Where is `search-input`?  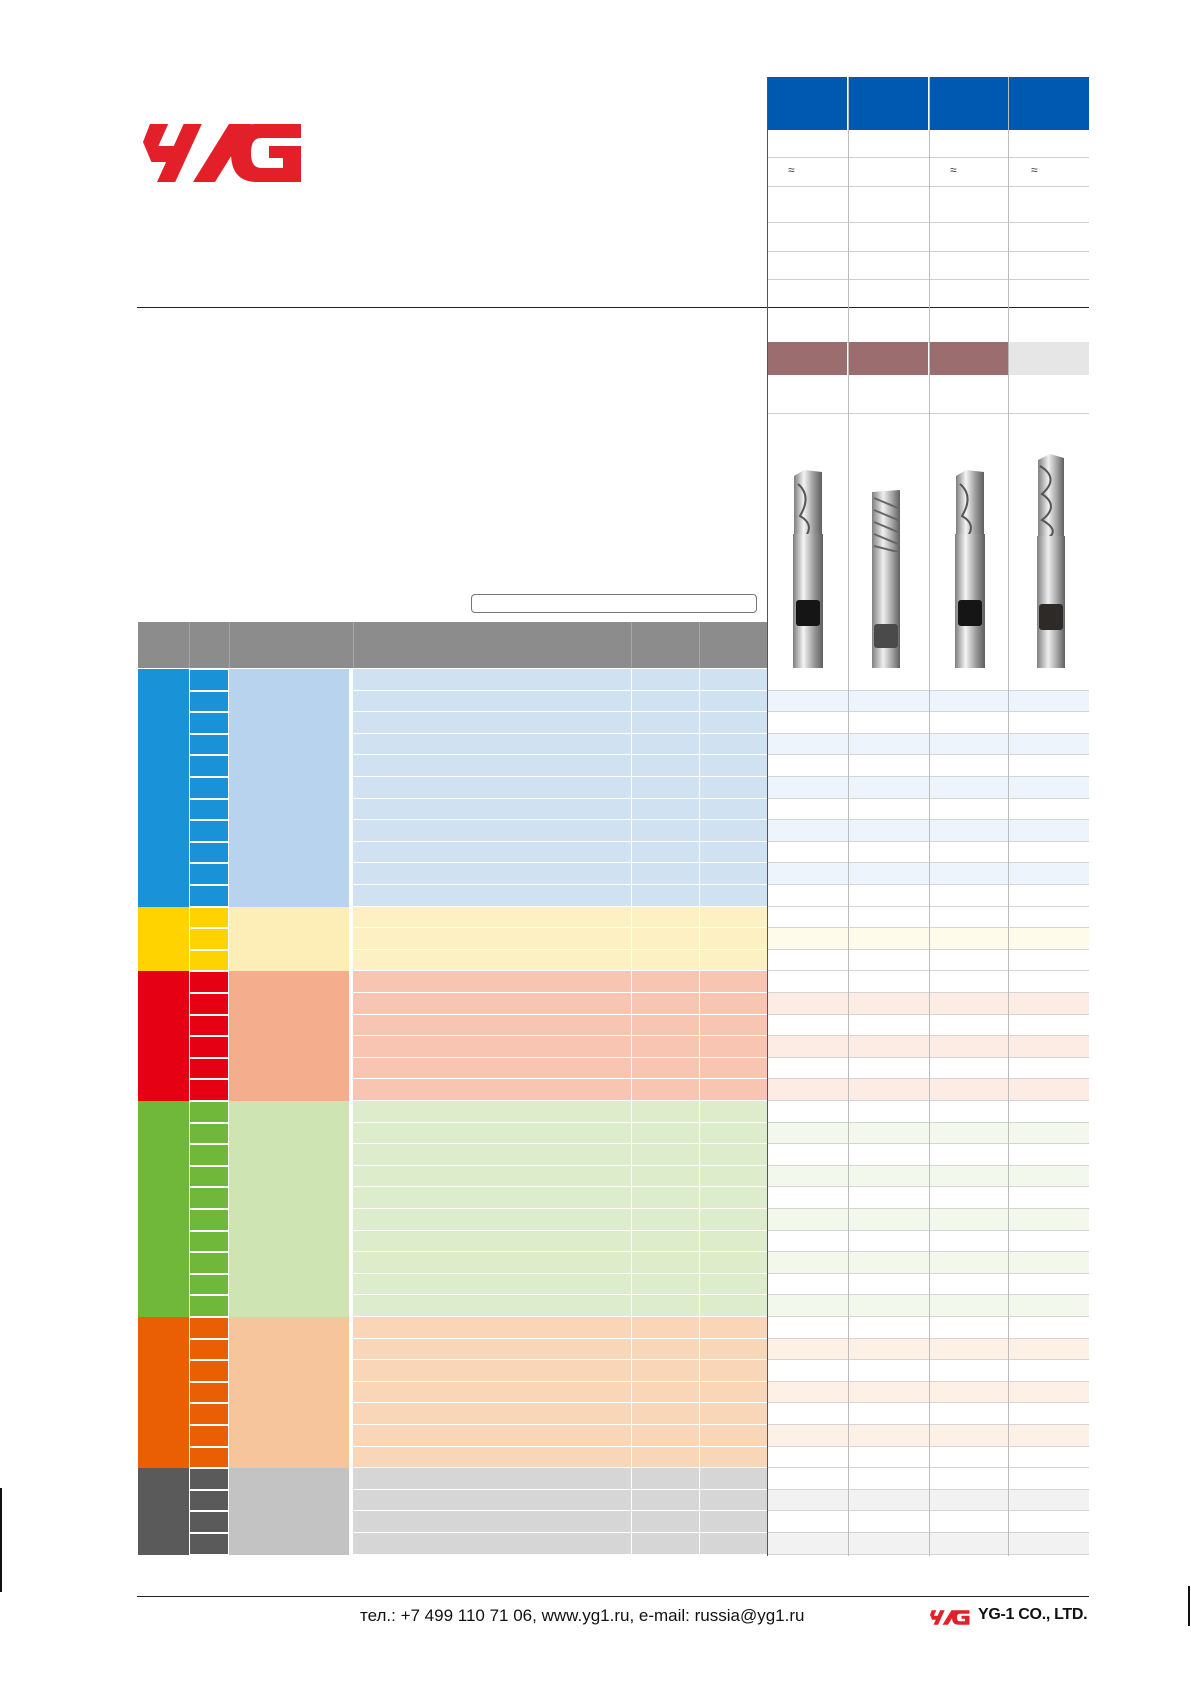
search-input is located at coordinates (614, 603).